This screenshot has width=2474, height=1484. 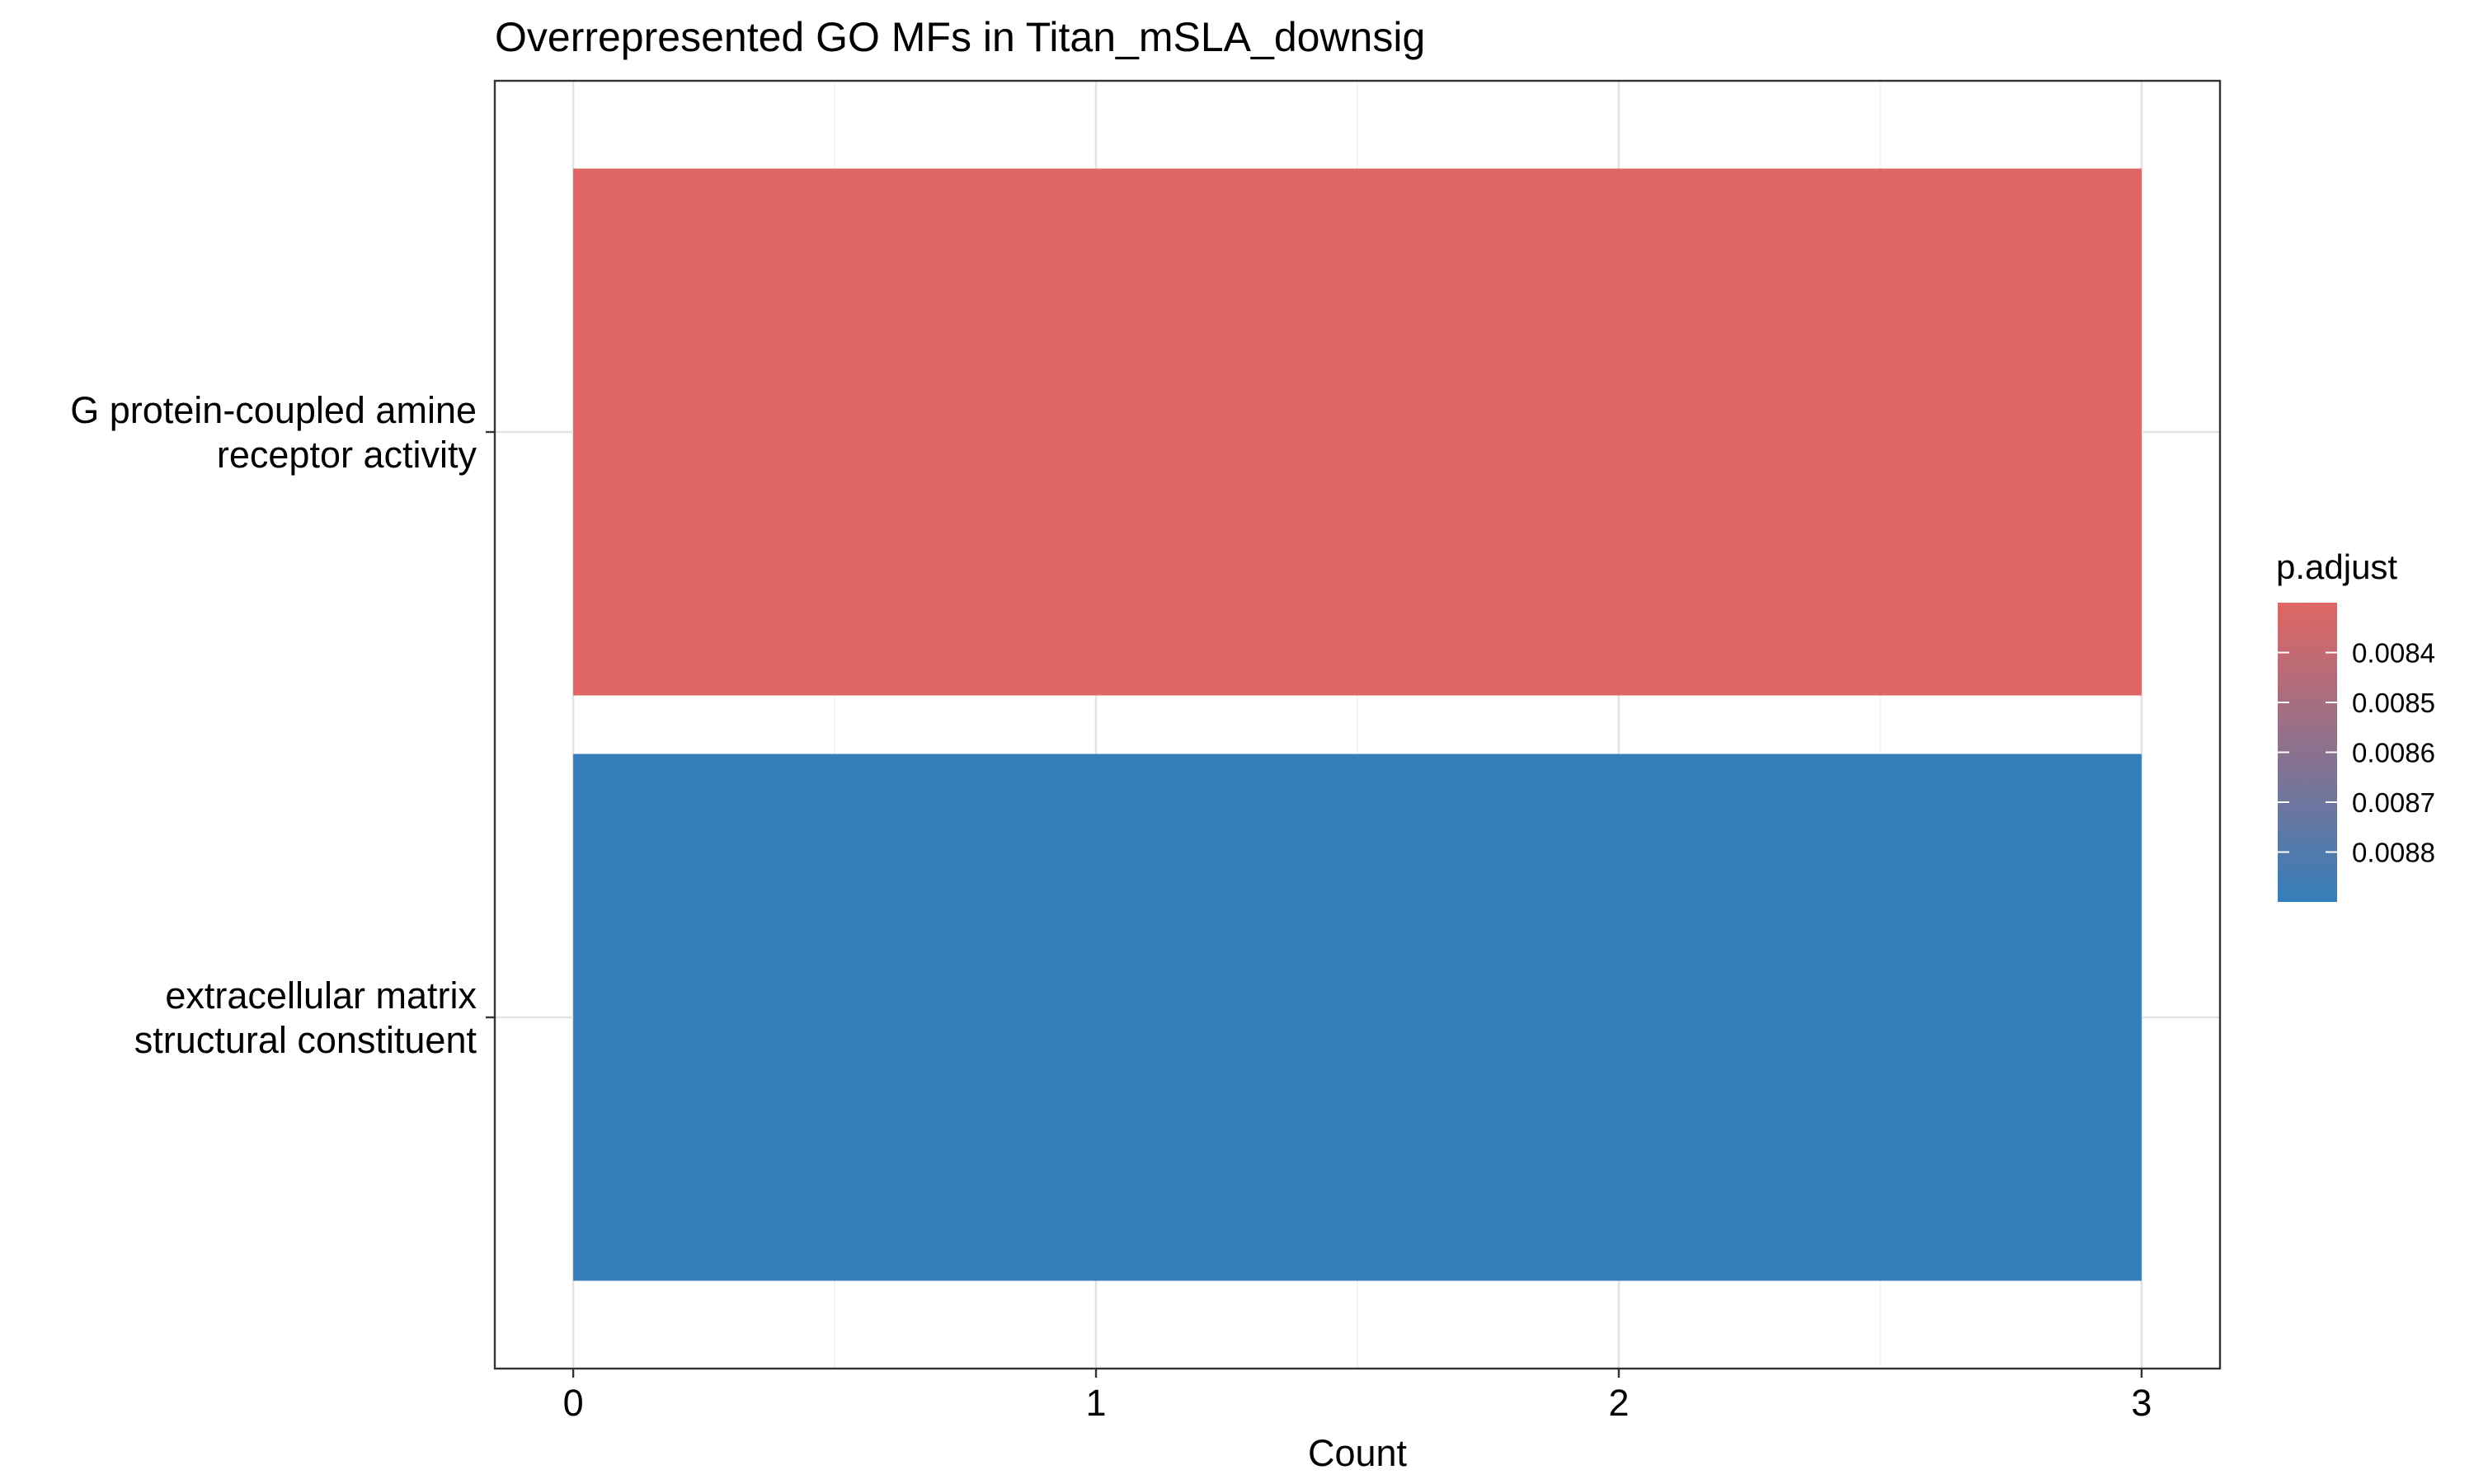 What do you see at coordinates (347, 455) in the screenshot?
I see `y-tick-label: receptor activity` at bounding box center [347, 455].